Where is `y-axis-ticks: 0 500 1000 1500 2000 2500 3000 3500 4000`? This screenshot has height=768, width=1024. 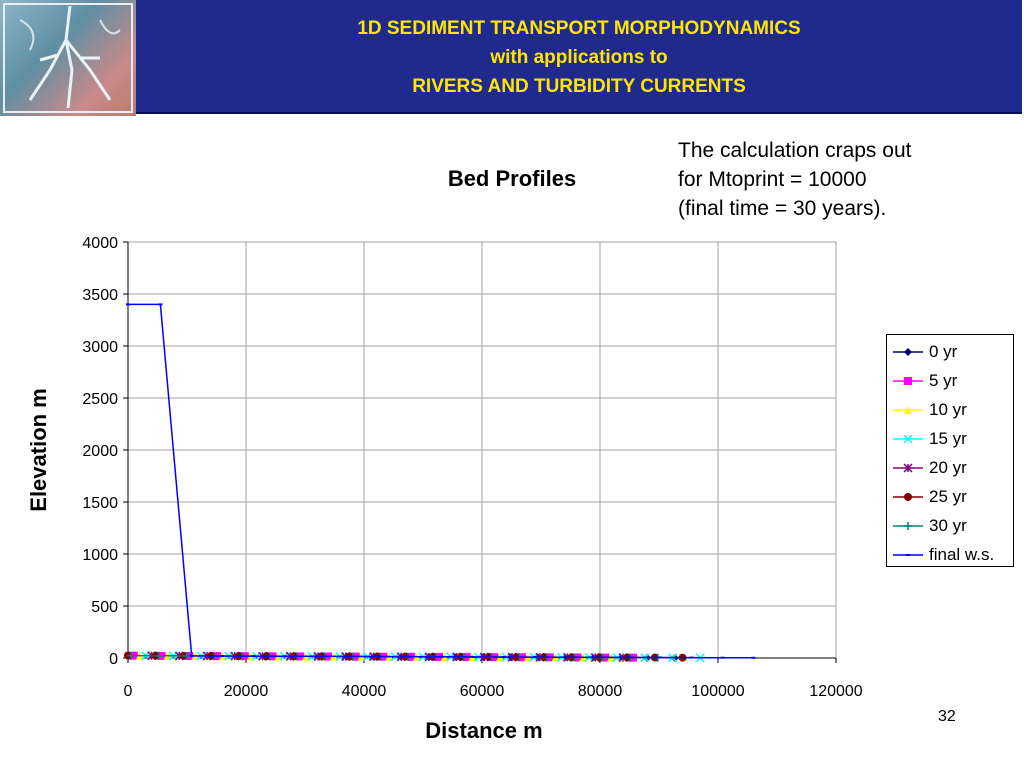 y-axis-ticks: 0 500 1000 1500 2000 2500 3000 3500 4000 is located at coordinates (105, 451).